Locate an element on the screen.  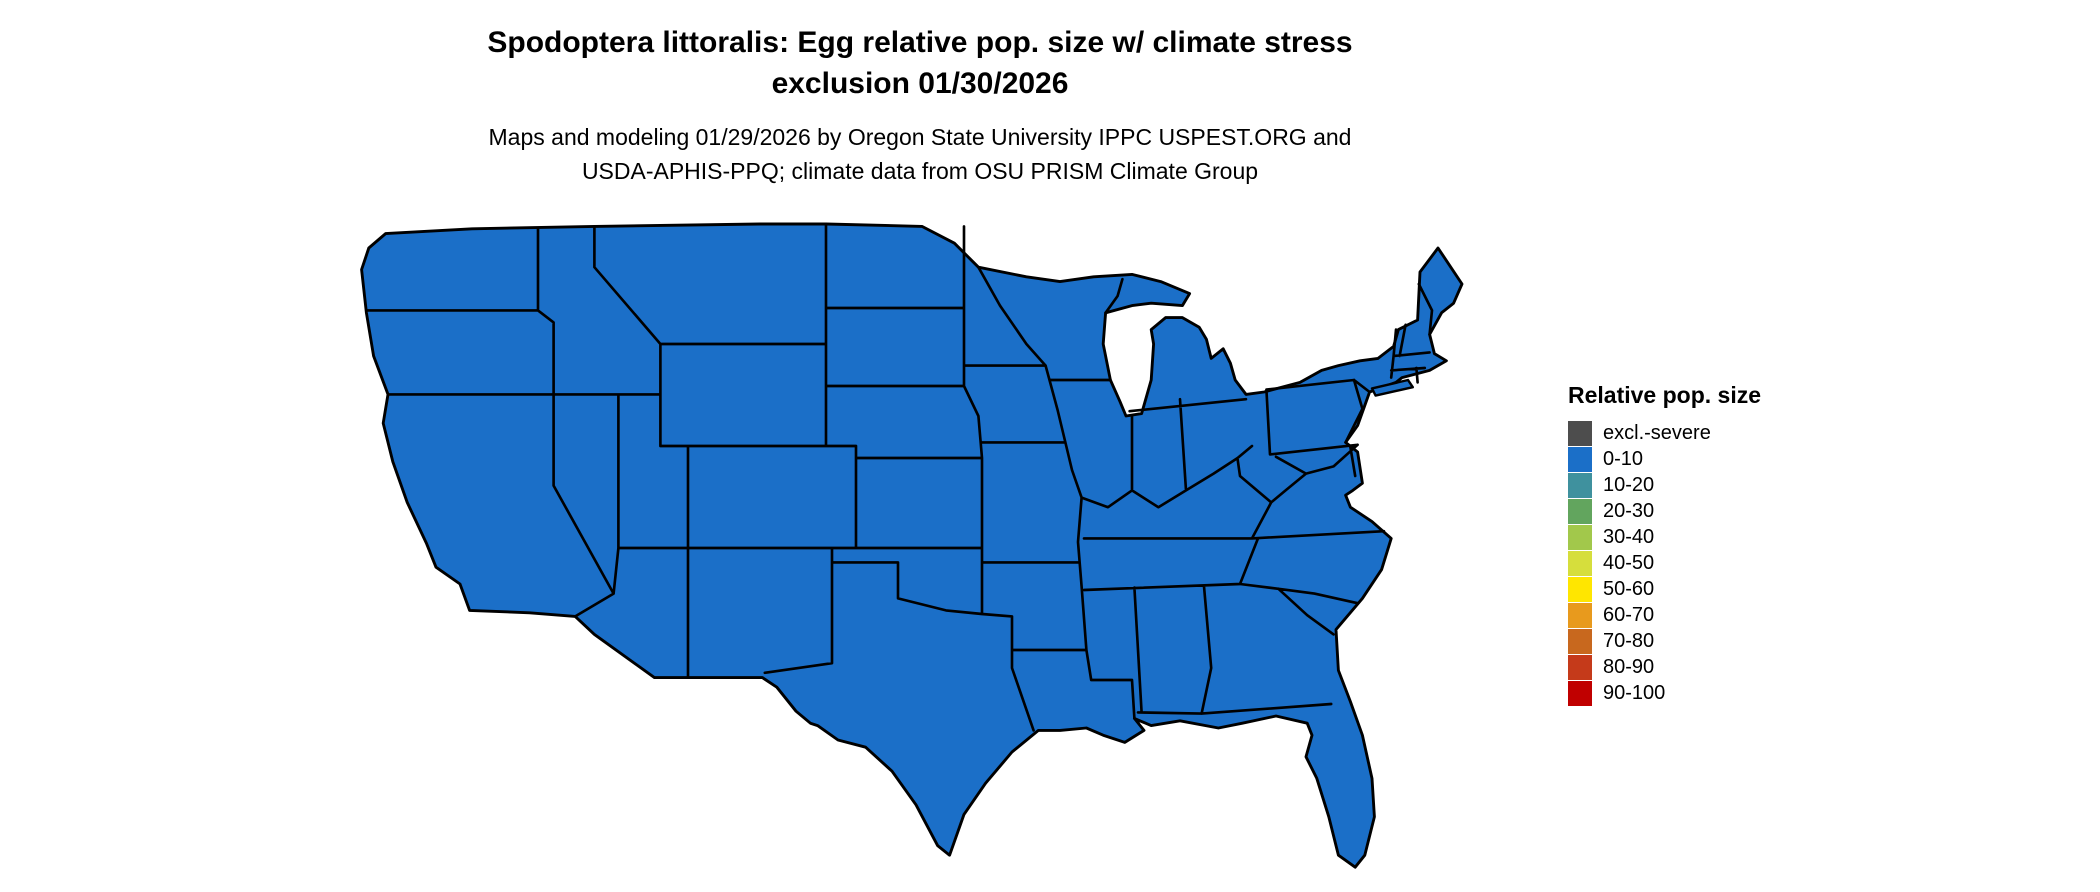
legend-item: 70-80 is located at coordinates (1718, 641).